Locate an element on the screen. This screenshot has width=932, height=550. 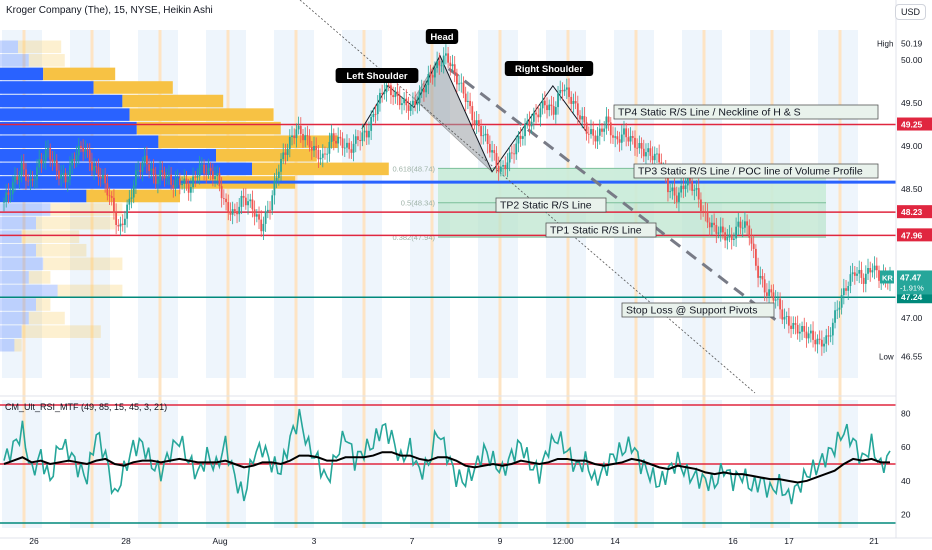
fib-label: 0.618(48.74) is located at coordinates (413, 168).